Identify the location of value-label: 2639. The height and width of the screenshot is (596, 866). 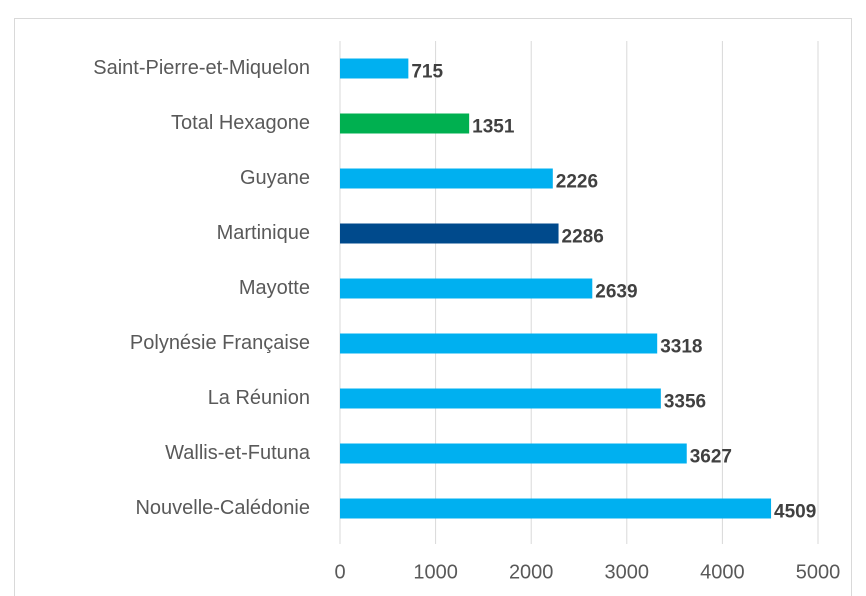
(616, 292).